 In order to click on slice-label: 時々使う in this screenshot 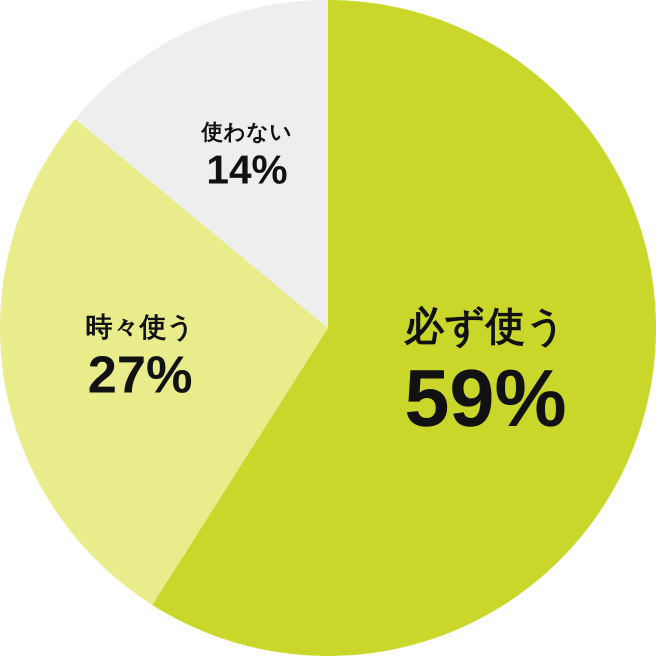, I will do `click(140, 327)`.